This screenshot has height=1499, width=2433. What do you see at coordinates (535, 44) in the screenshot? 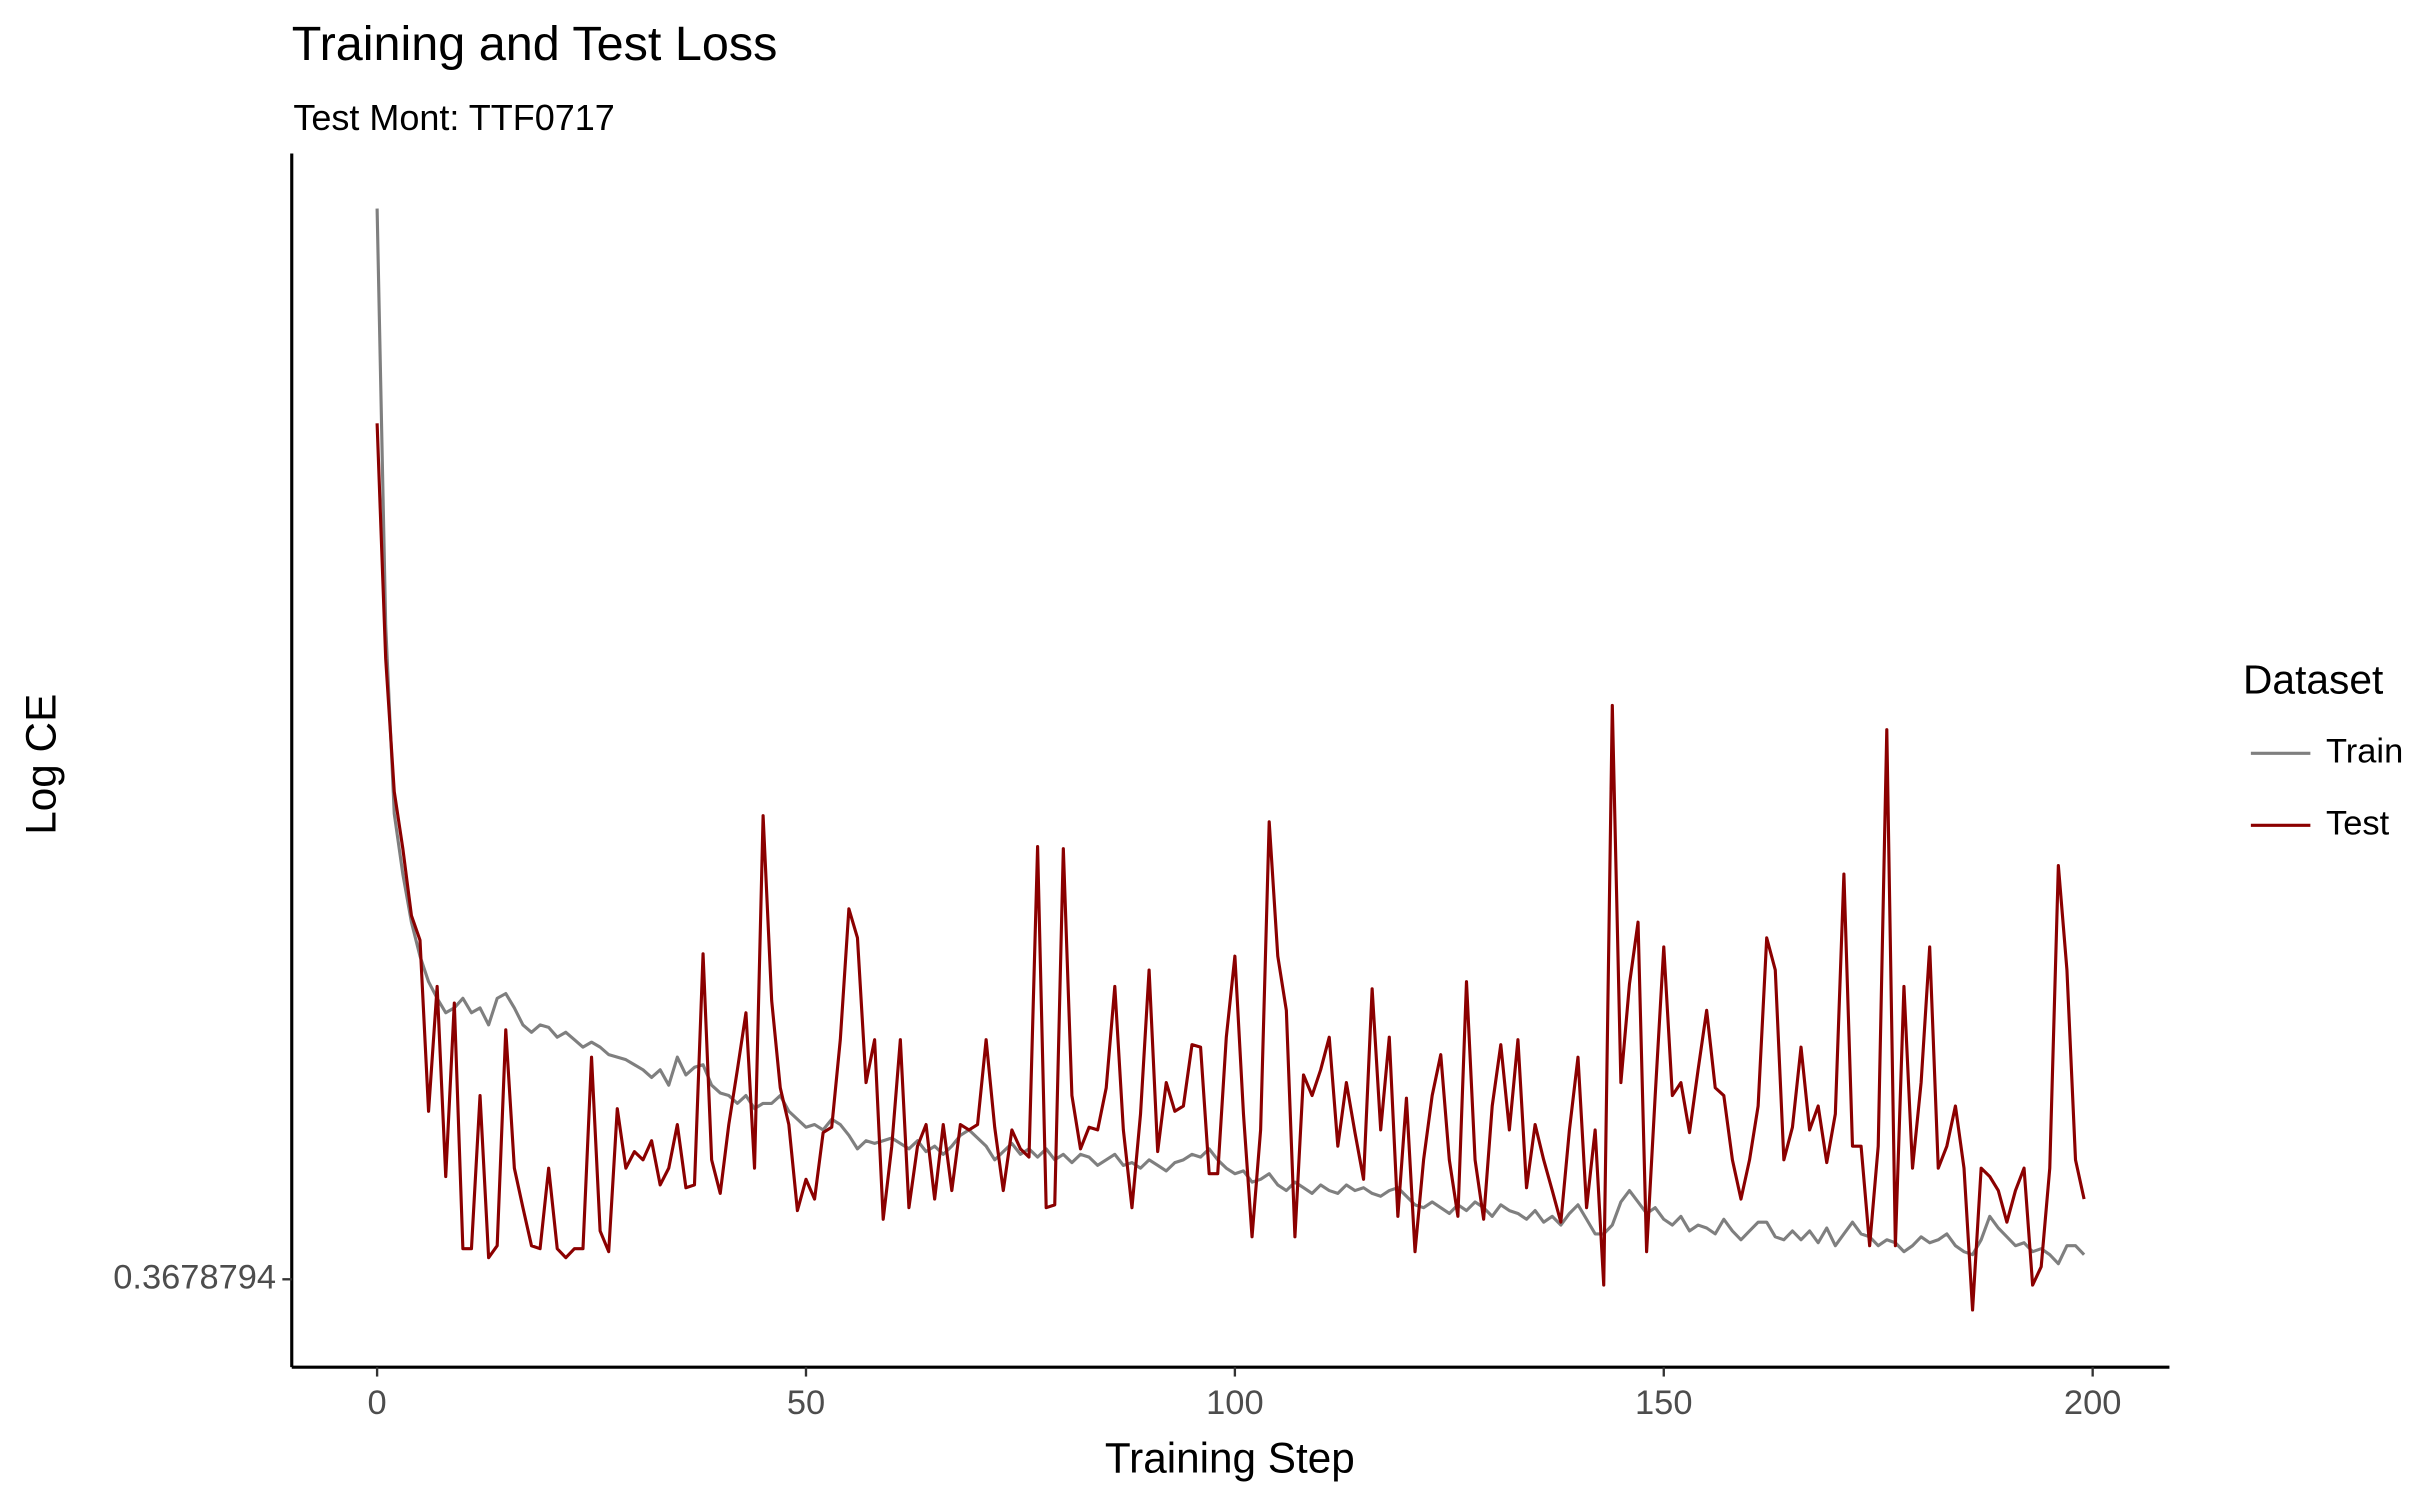
I see `chart-title: Training and Test Loss` at bounding box center [535, 44].